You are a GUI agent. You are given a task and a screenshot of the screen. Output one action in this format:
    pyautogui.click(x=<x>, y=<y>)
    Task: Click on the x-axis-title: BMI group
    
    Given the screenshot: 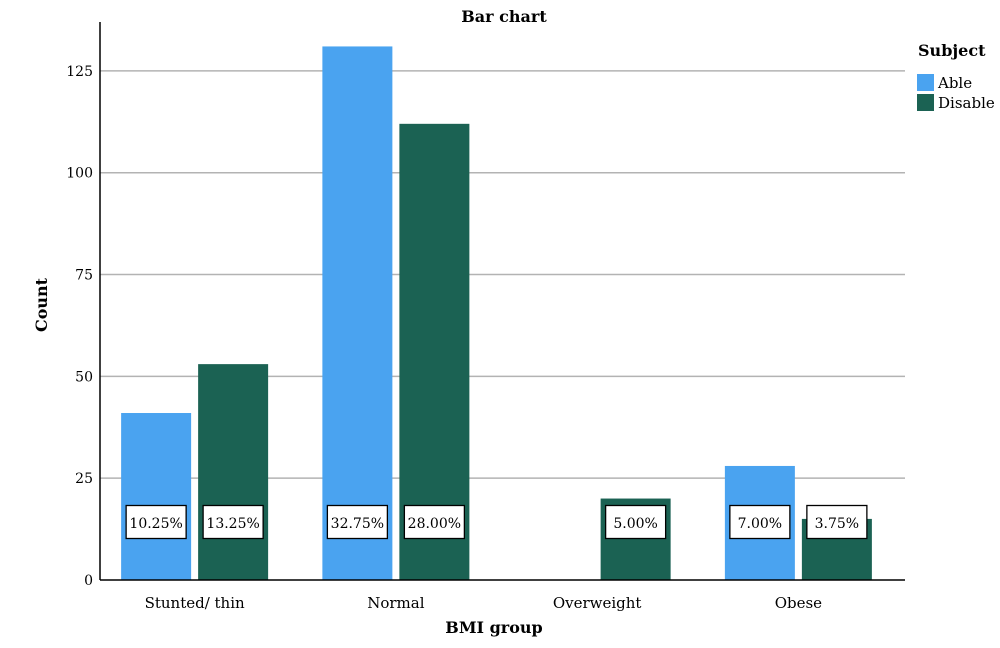 What is the action you would take?
    pyautogui.click(x=493, y=627)
    